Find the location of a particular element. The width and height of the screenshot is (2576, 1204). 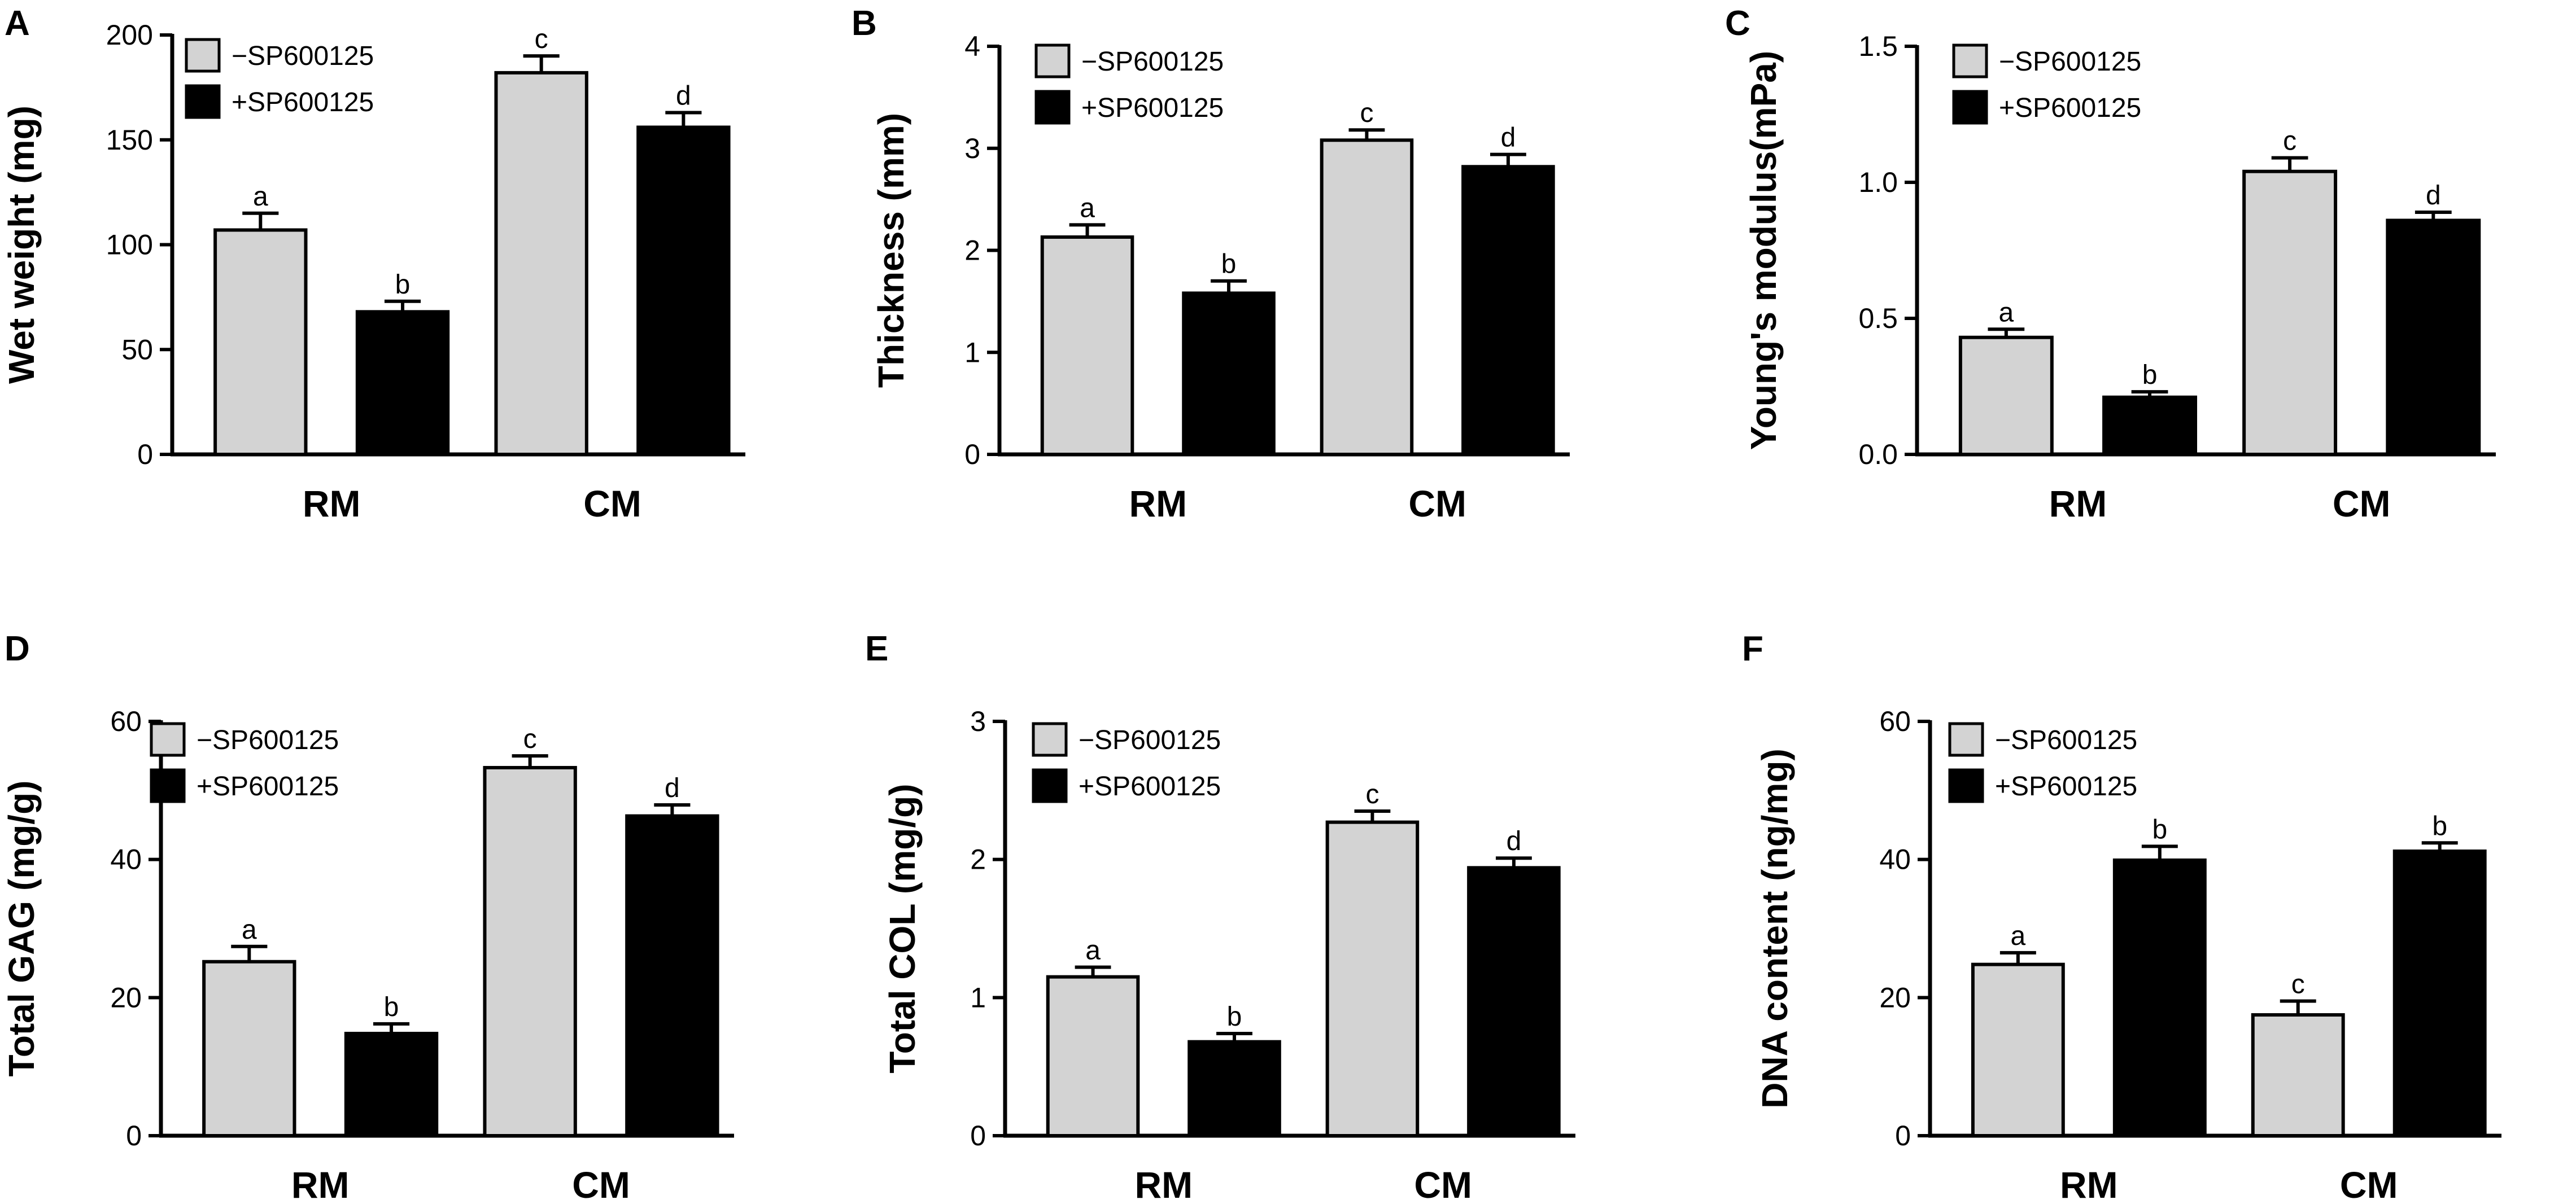

panel-d-bar-rm-minus is located at coordinates (249, 1048).